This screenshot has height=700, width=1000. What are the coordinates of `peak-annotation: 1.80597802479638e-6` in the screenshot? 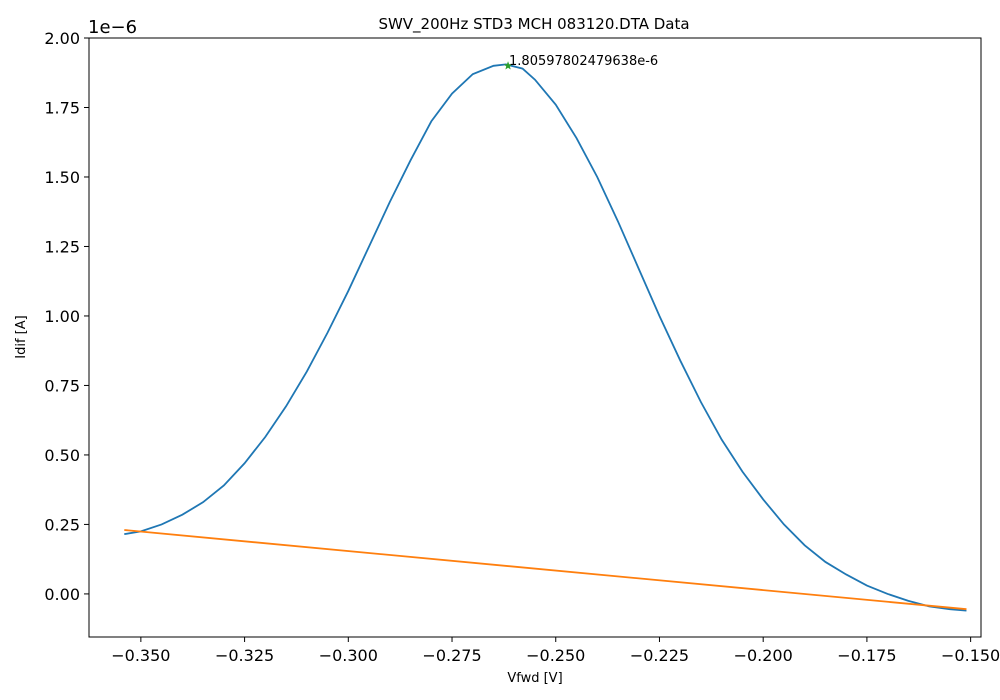 It's located at (583, 61).